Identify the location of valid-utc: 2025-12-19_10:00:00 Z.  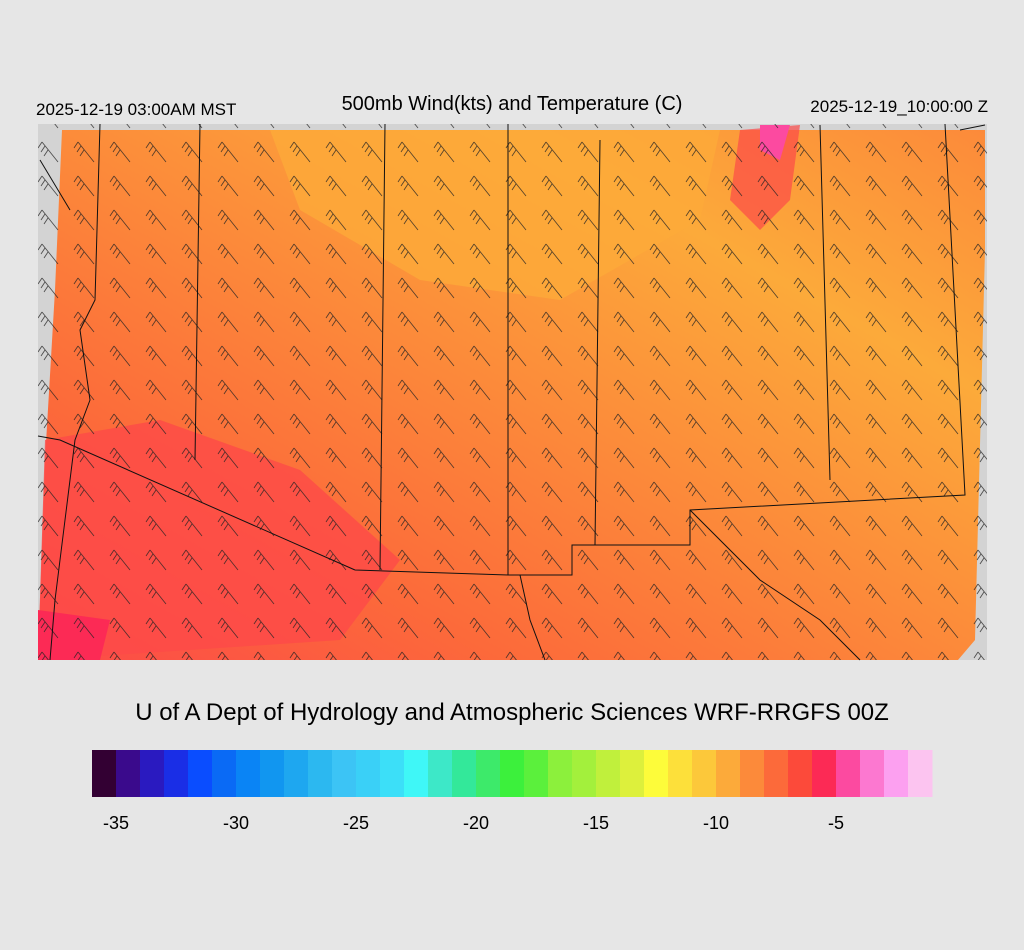
(899, 106).